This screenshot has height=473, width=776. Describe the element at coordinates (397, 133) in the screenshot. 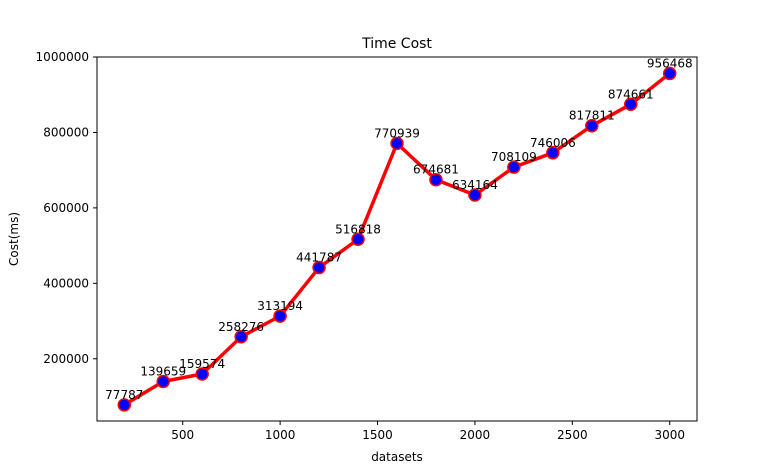

I see `data-label: 770939` at that location.